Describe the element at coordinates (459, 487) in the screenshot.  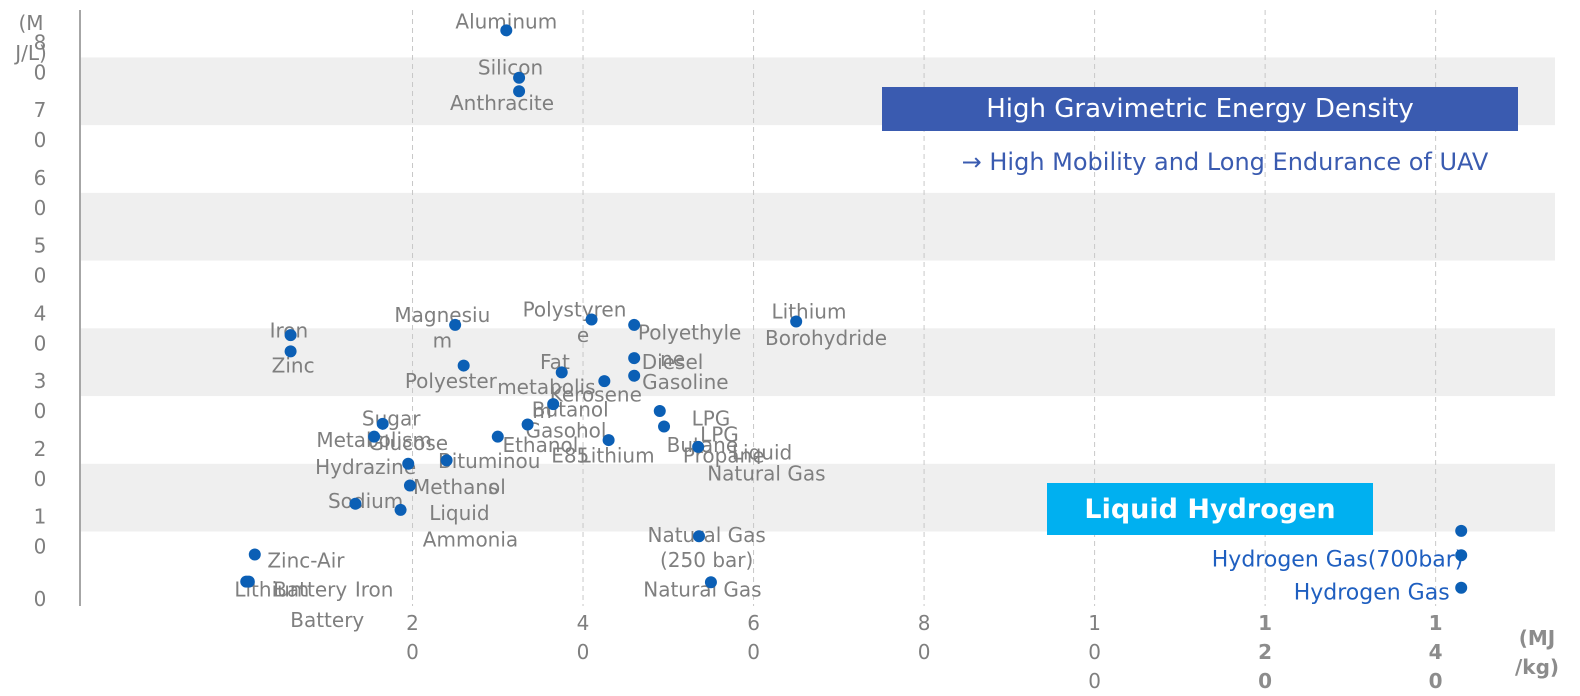
I see `point-label: Methanol` at that location.